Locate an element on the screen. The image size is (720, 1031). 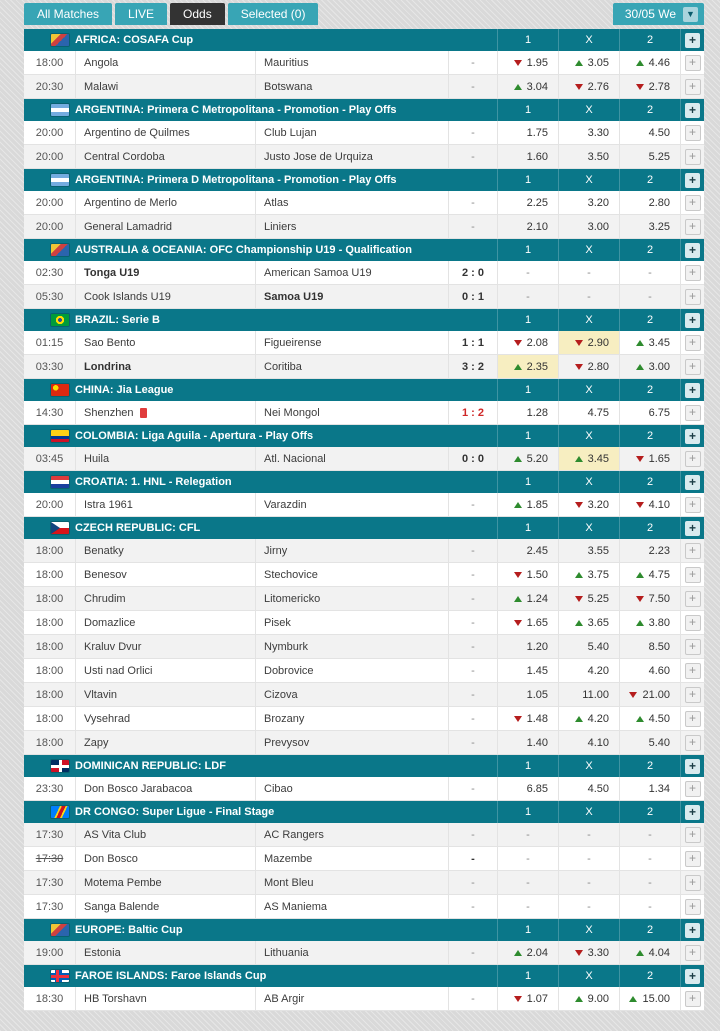
odds-2-cell: 6.75 is located at coordinates (649, 412).